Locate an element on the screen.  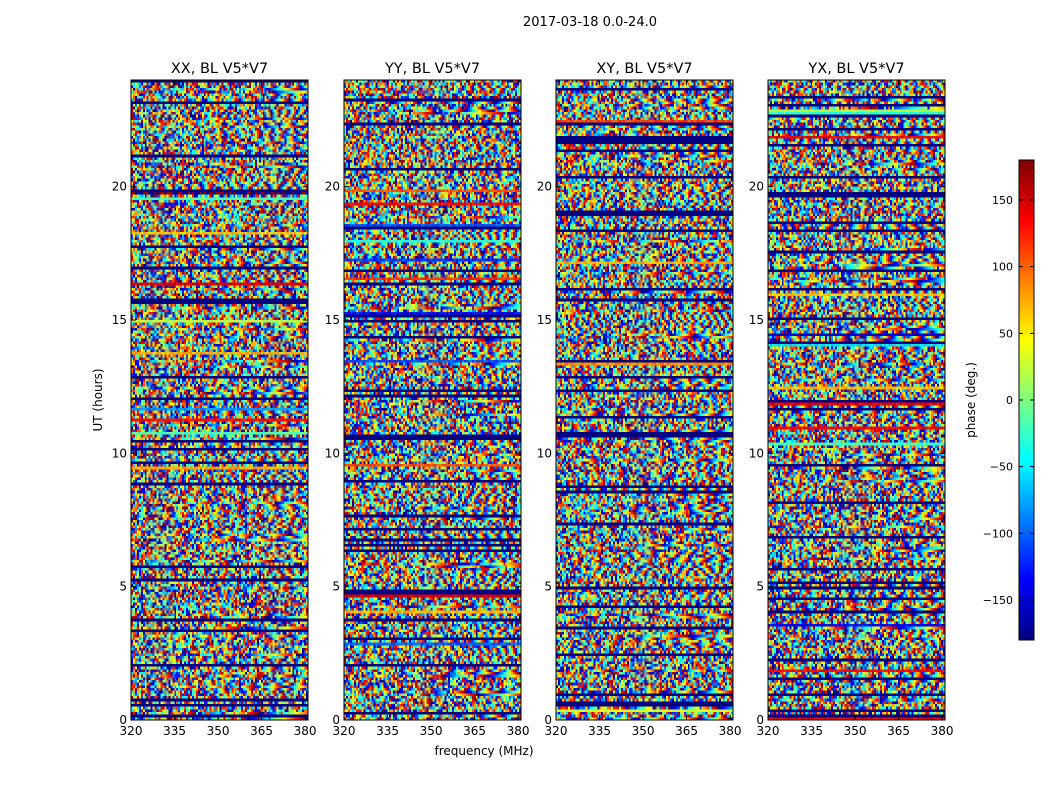
y-axis-label: UT (hours) is located at coordinates (98, 399).